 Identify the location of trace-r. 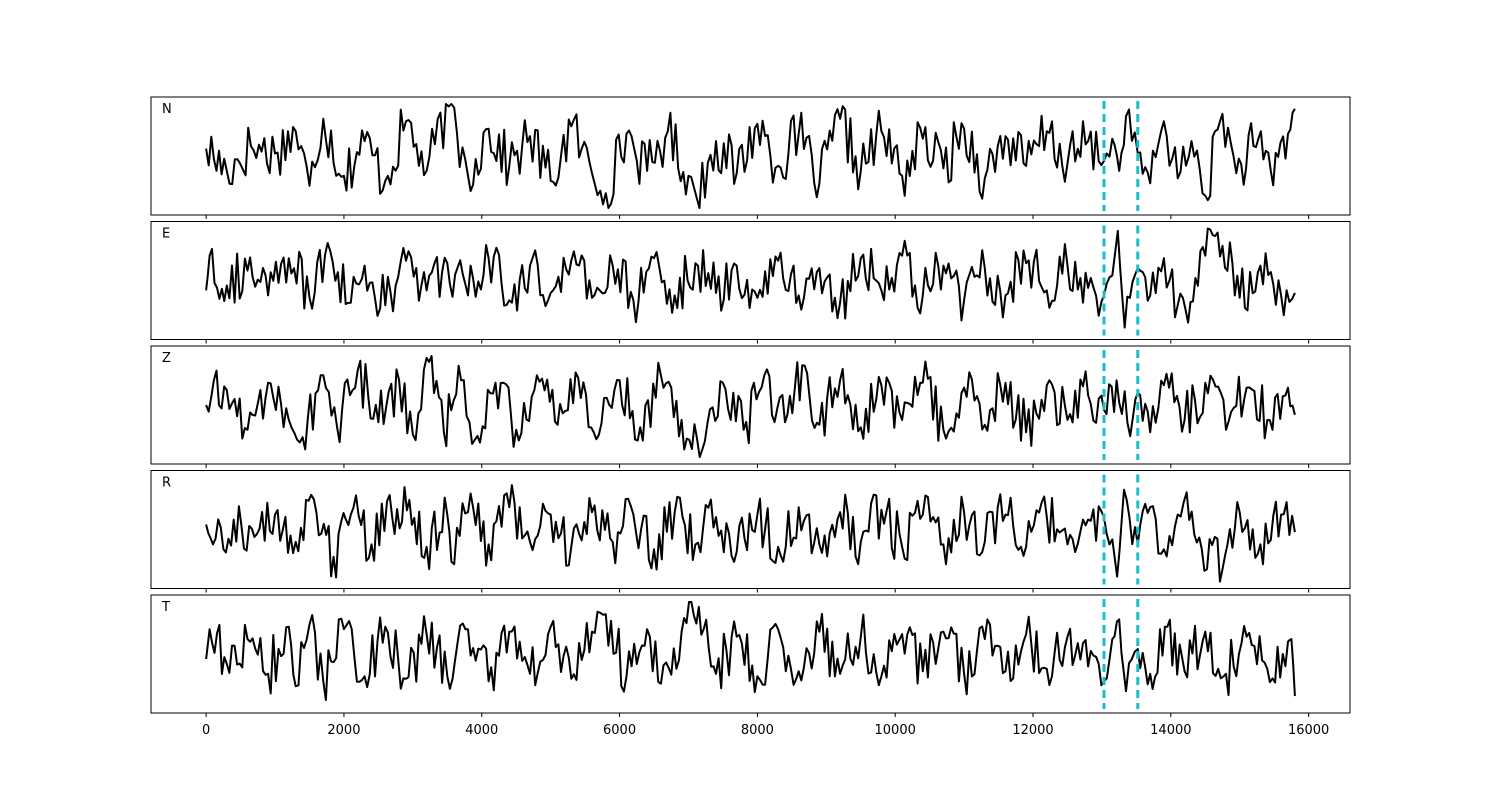
(750, 533).